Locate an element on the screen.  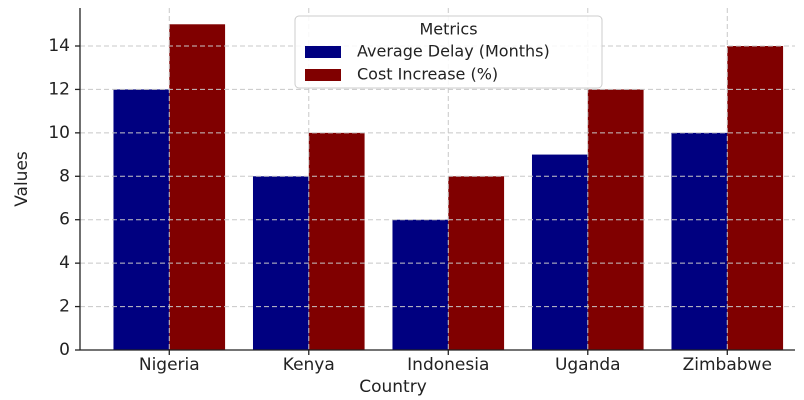
y-tick-label: 6 is located at coordinates (64, 220).